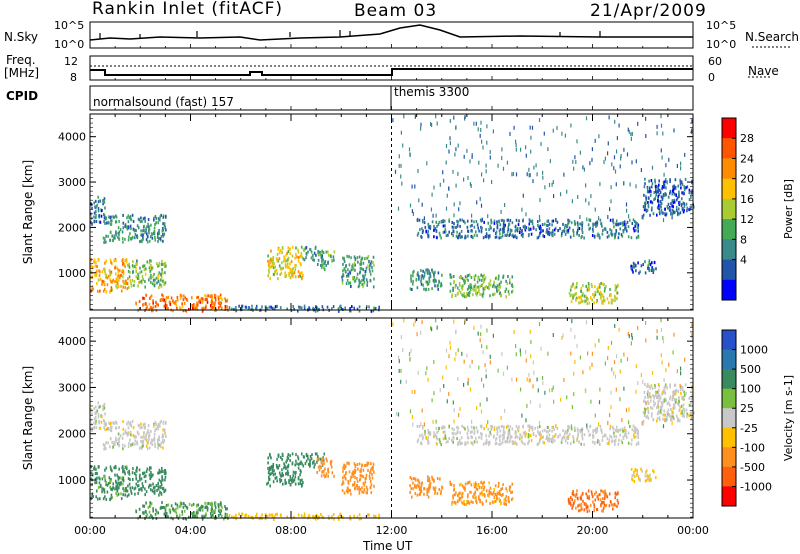  I want to click on colorbar-swatch, so click(729, 169).